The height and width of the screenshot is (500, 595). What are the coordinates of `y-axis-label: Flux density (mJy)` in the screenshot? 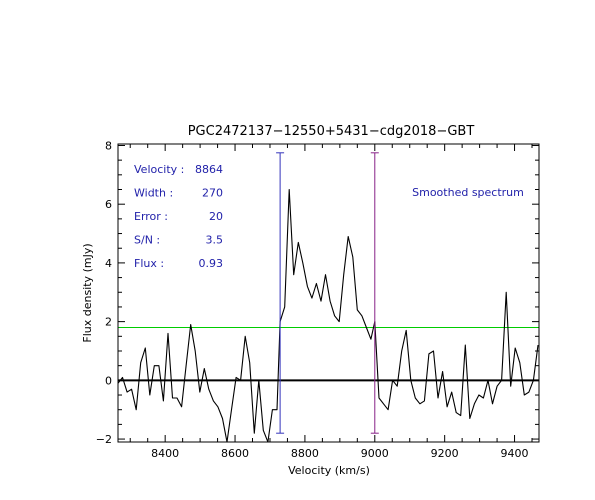 It's located at (87, 292).